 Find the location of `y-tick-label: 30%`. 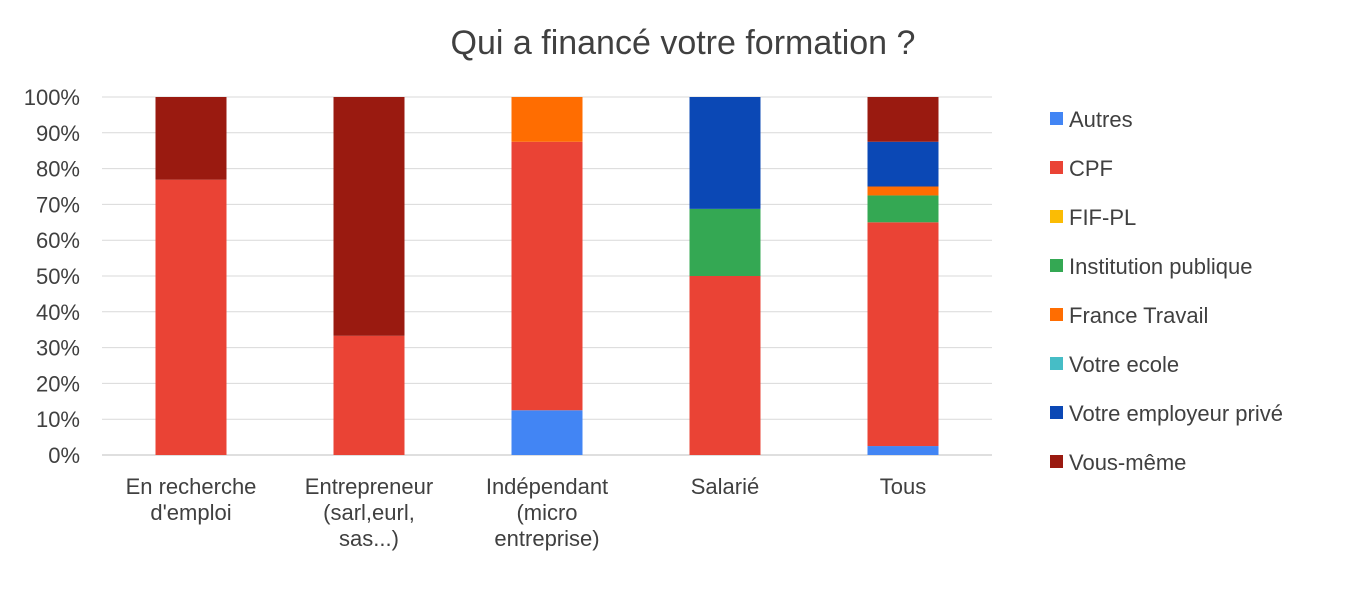

y-tick-label: 30% is located at coordinates (58, 348).